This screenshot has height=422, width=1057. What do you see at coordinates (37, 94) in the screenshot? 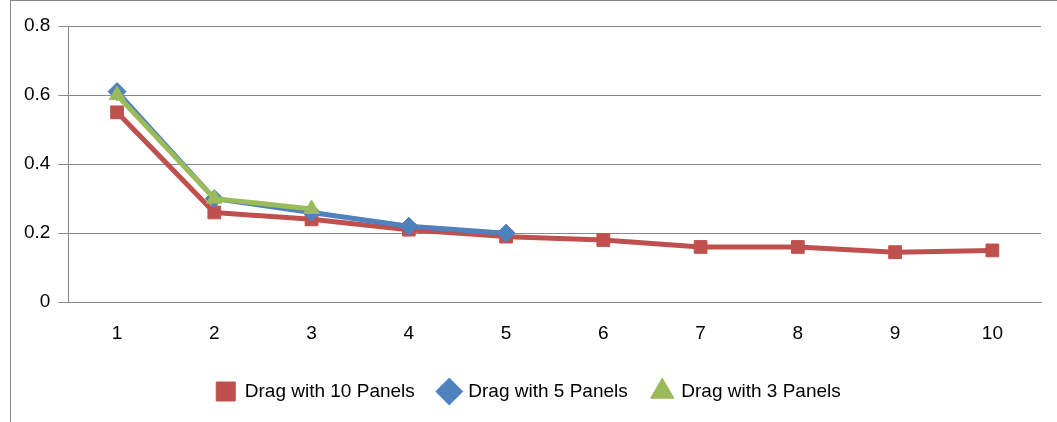
I see `y-tick-label: 0.6` at bounding box center [37, 94].